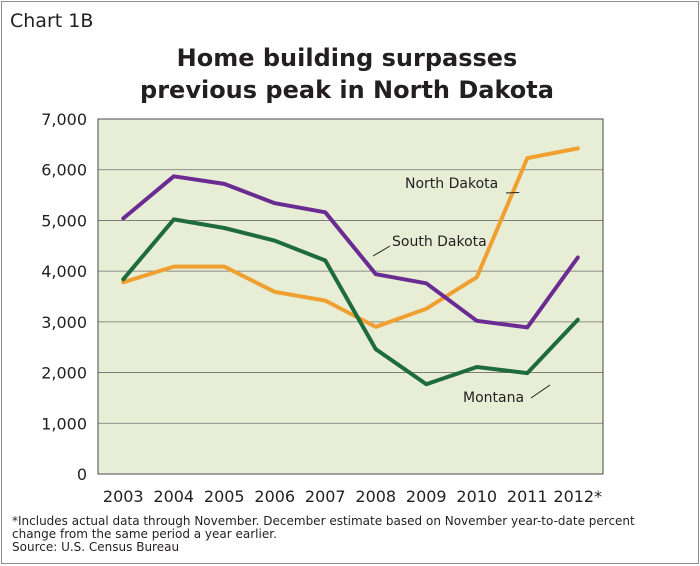 This screenshot has height=566, width=700. What do you see at coordinates (64, 271) in the screenshot?
I see `y-tick-label: 4,000` at bounding box center [64, 271].